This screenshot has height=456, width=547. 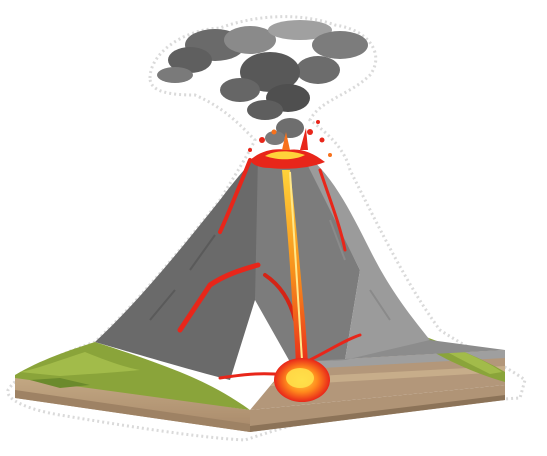 I want to click on crater-eruption, so click(x=290, y=144).